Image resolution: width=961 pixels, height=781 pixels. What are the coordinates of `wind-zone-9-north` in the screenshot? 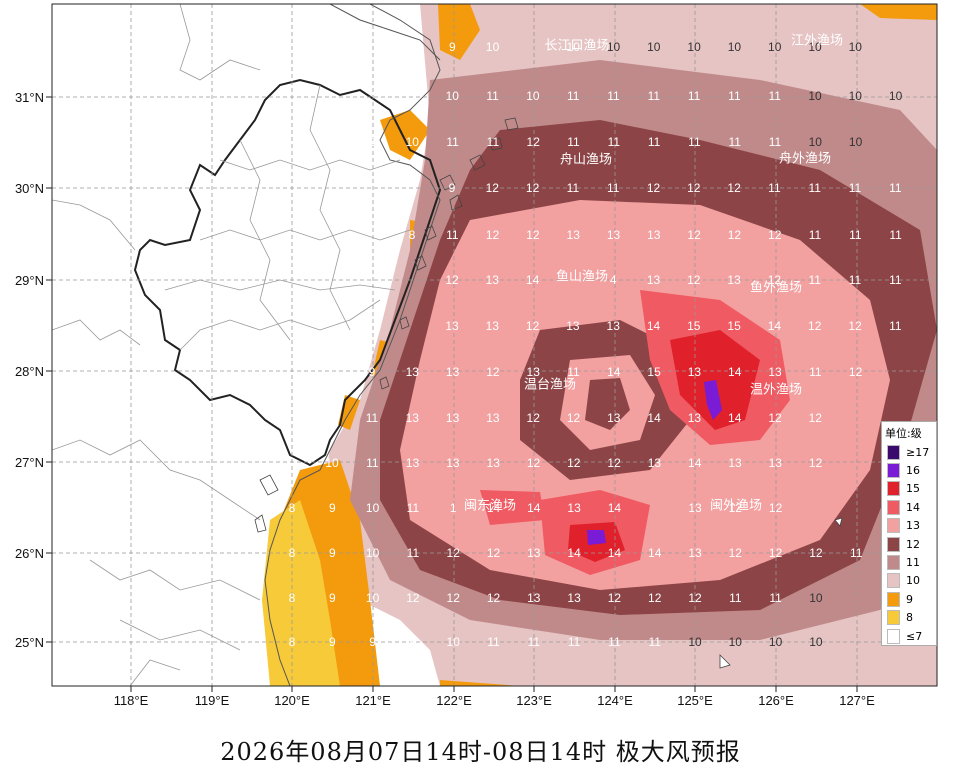 It's located at (459, 32).